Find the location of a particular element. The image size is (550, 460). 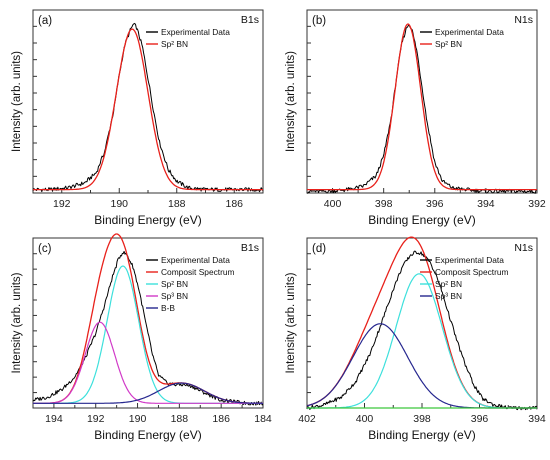

legend-entry: B-B is located at coordinates (168, 308).